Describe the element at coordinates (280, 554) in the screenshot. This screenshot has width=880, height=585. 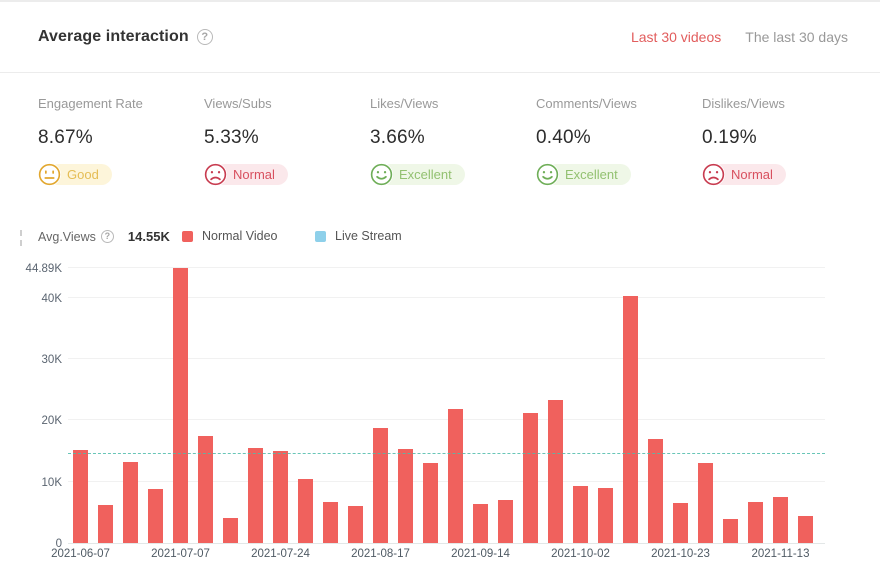
I see `x-tick-label: 2021-07-24` at that location.